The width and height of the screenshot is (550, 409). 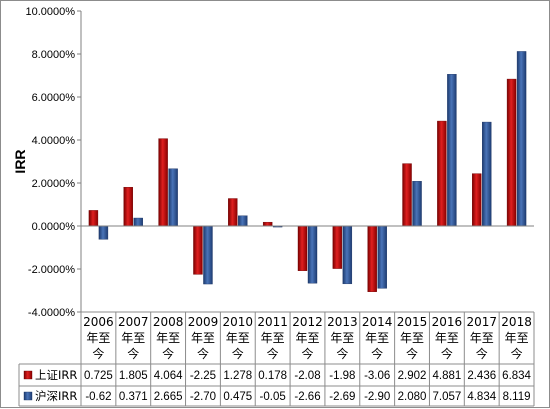 I want to click on data-label: -2.08, so click(x=307, y=376).